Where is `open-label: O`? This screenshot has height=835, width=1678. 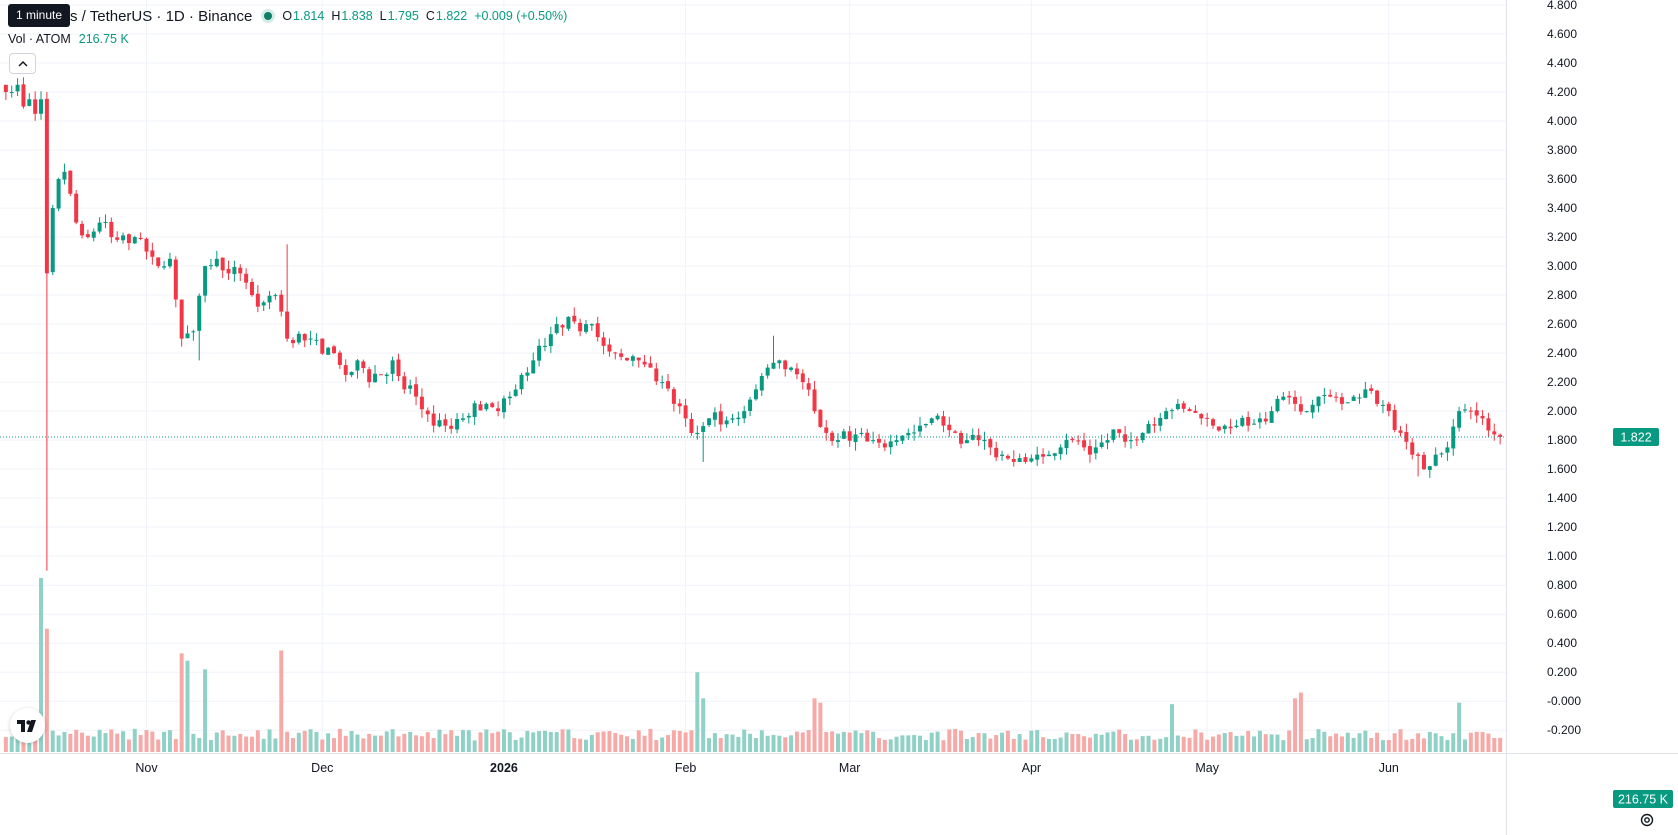
open-label: O is located at coordinates (287, 16).